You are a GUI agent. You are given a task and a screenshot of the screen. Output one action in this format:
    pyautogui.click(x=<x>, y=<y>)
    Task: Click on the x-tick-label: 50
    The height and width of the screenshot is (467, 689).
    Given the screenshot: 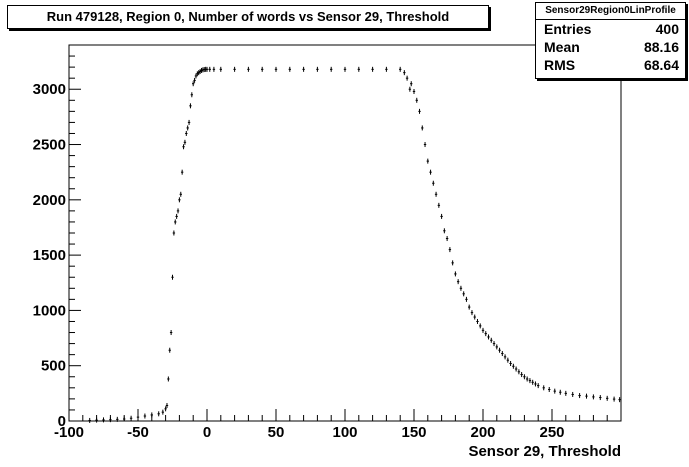 What is the action you would take?
    pyautogui.click(x=276, y=432)
    